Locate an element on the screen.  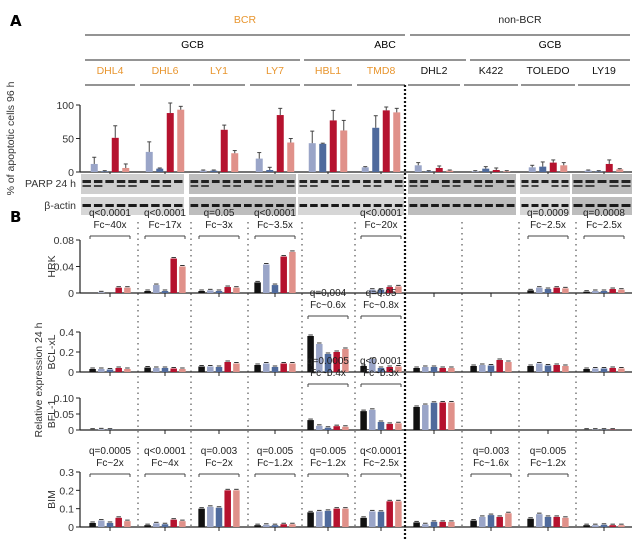
fold-change-label: Fc~1.6x is located at coordinates (491, 463).